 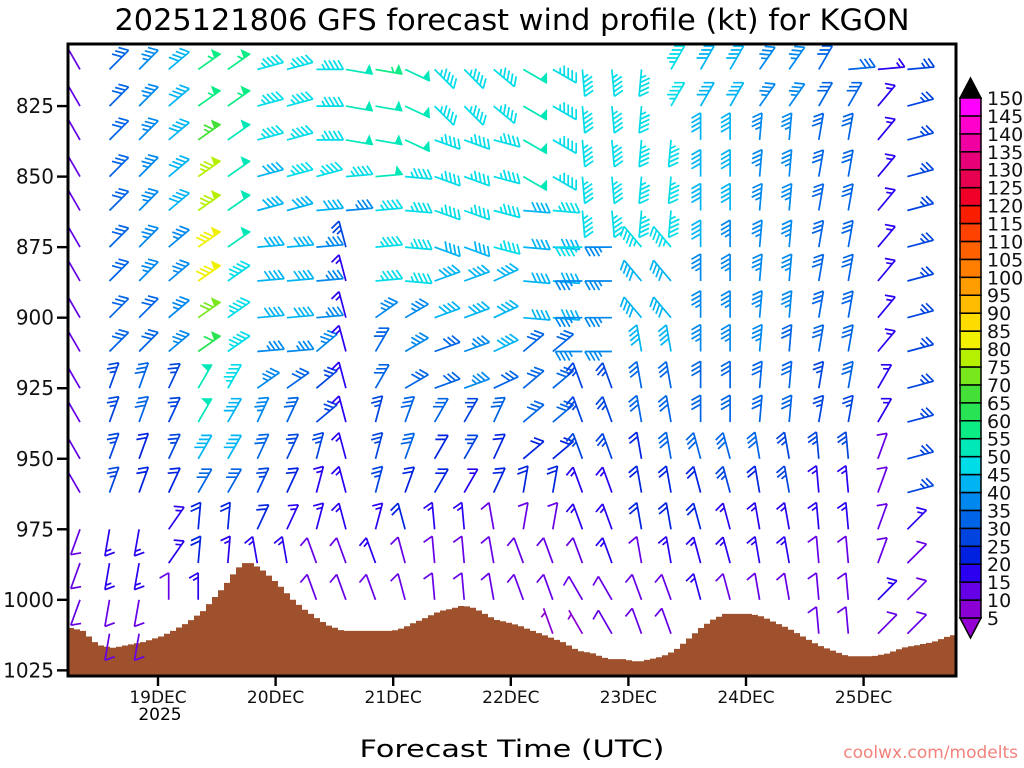 I want to click on x-tick-label: 24DEC, so click(x=745, y=698).